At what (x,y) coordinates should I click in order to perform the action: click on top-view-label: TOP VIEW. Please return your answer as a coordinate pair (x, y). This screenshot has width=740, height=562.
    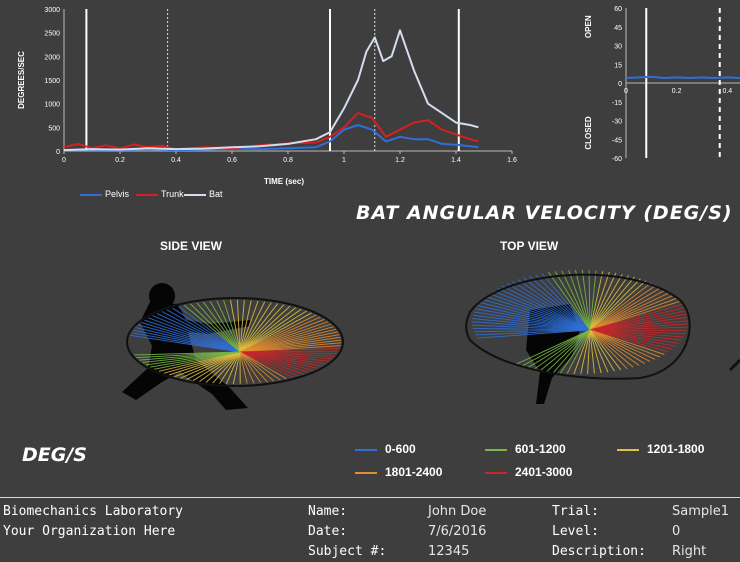
    Looking at the image, I should click on (529, 246).